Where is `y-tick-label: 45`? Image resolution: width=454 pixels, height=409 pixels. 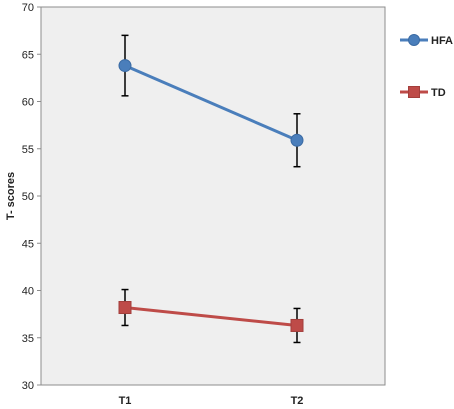 y-tick-label: 45 is located at coordinates (28, 244).